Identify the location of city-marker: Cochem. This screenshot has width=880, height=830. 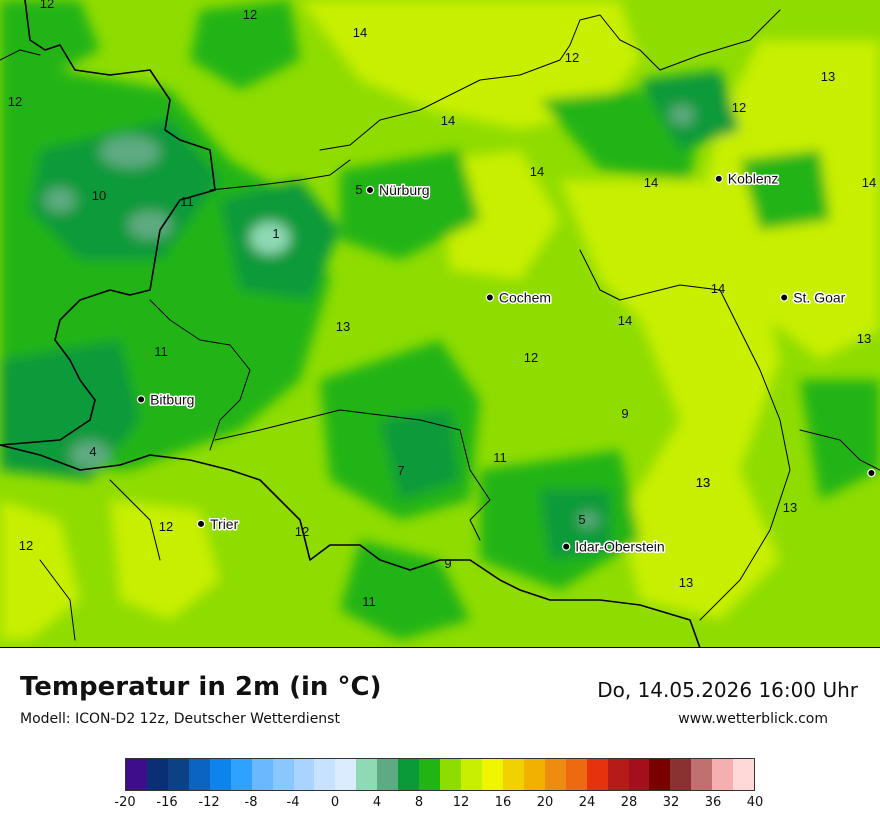
(519, 297).